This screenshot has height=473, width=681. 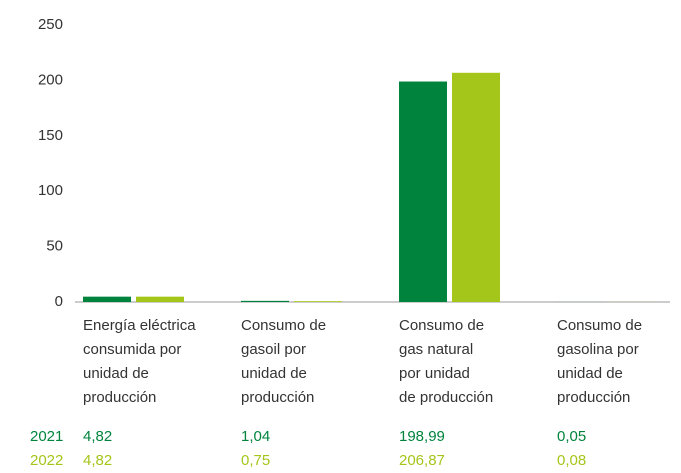 What do you see at coordinates (572, 460) in the screenshot?
I see `value-label: 0,08` at bounding box center [572, 460].